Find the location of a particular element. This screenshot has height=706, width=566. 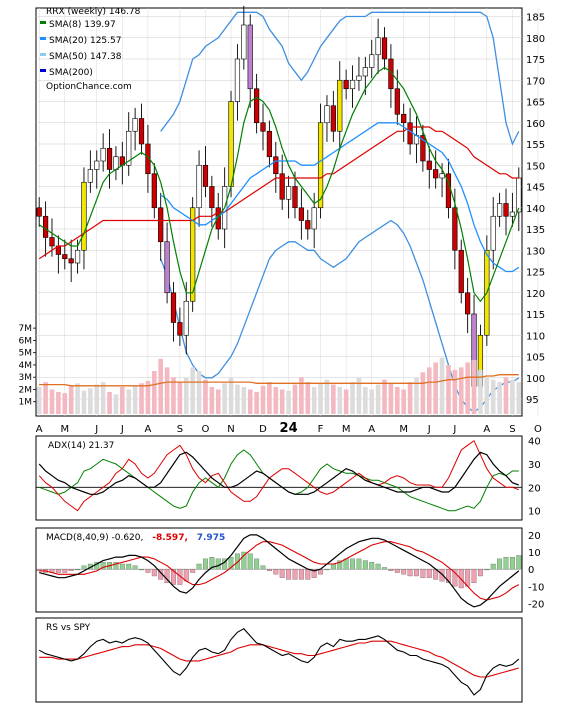

macd-title-group: MACD(8,40,9) -0.620, -8.597, 7.975 is located at coordinates (135, 538).